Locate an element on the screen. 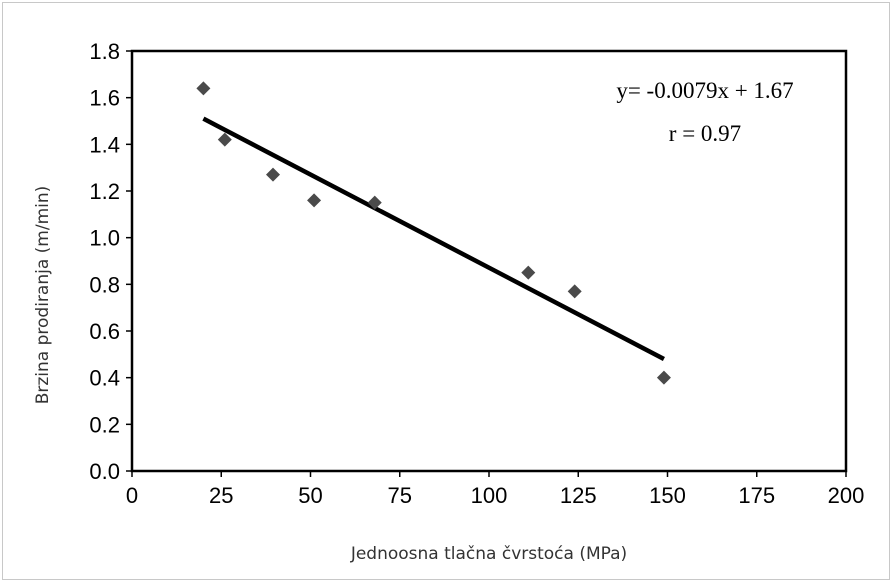 This screenshot has height=584, width=894. y-tick-labels: 0.0 0.2 0.4 0.6 0.8 1.0 1.2 1.4 1.6 1.8 is located at coordinates (104, 261).